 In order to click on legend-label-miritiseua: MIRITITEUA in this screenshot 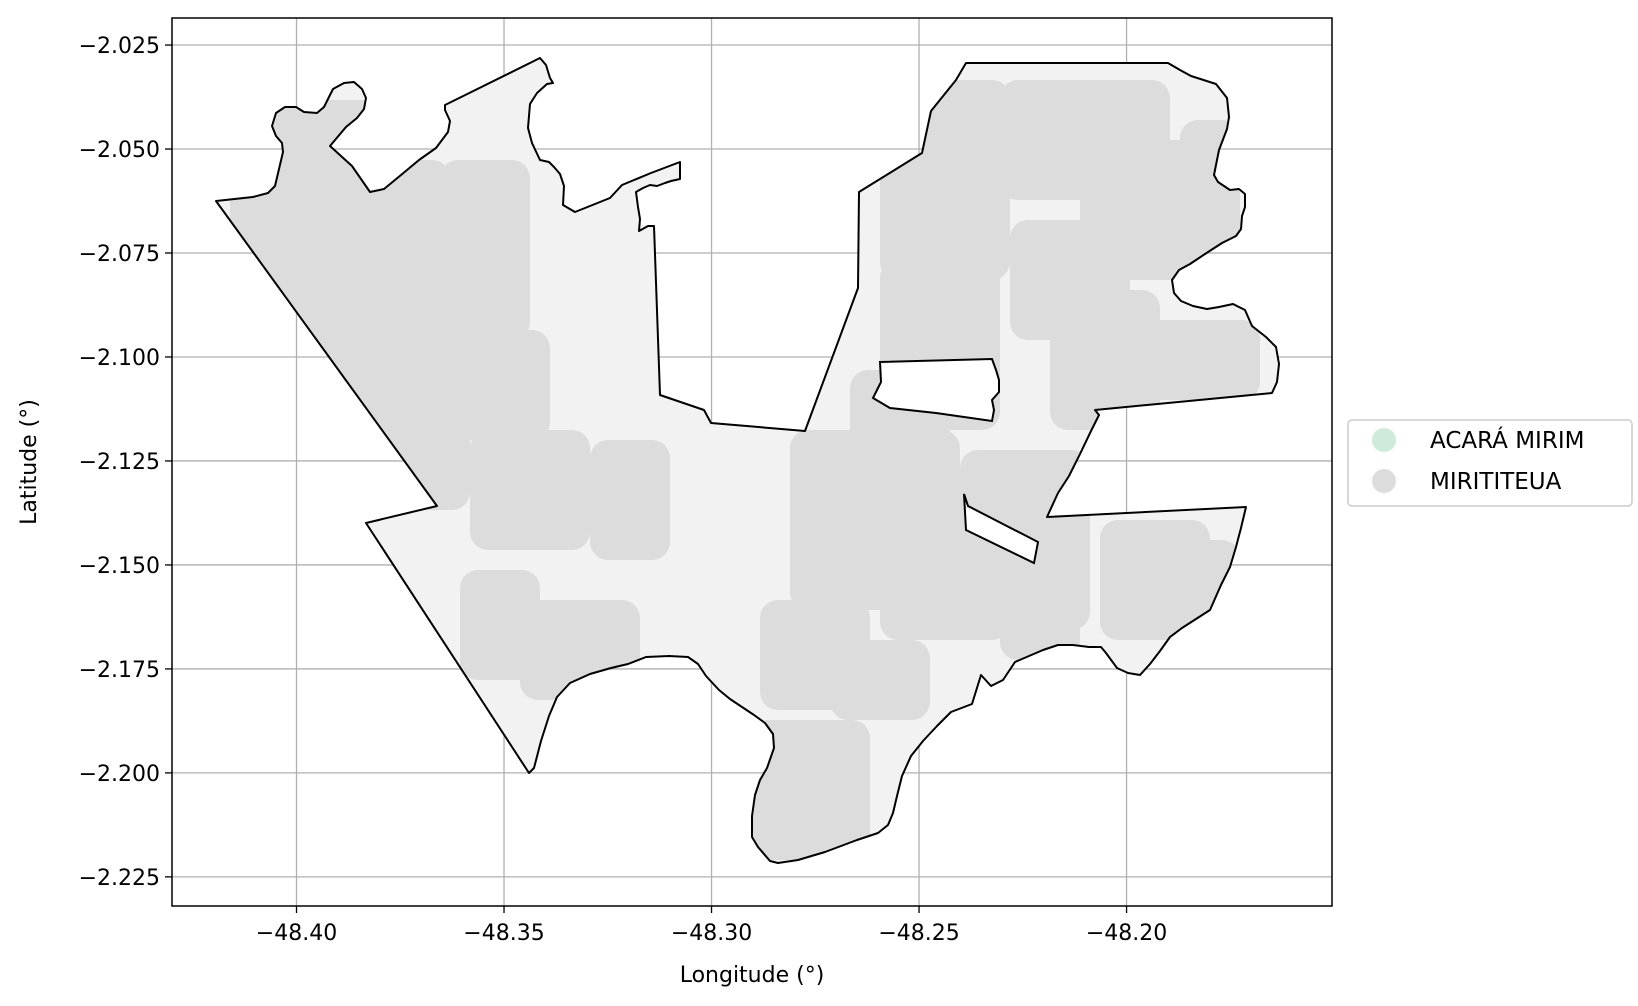, I will do `click(1496, 482)`.